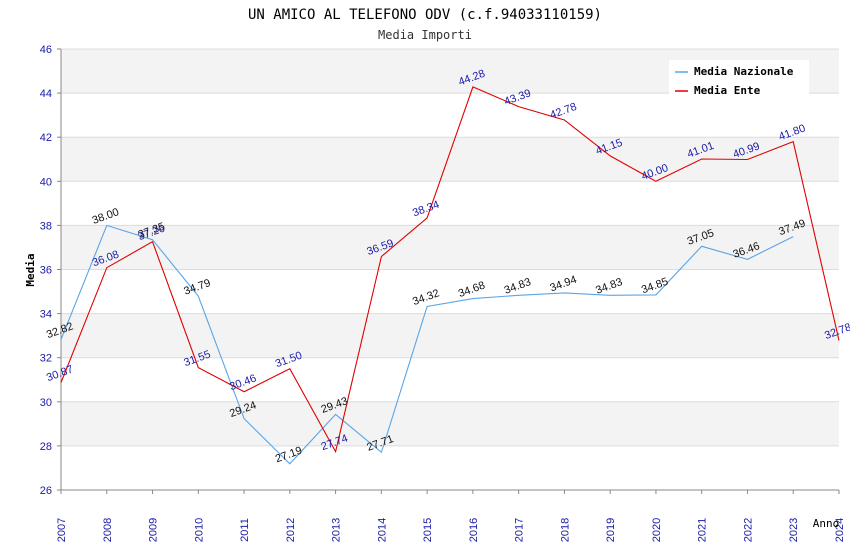 Image resolution: width=850 pixels, height=550 pixels. What do you see at coordinates (62, 530) in the screenshot?
I see `x-tick-label: 2007` at bounding box center [62, 530].